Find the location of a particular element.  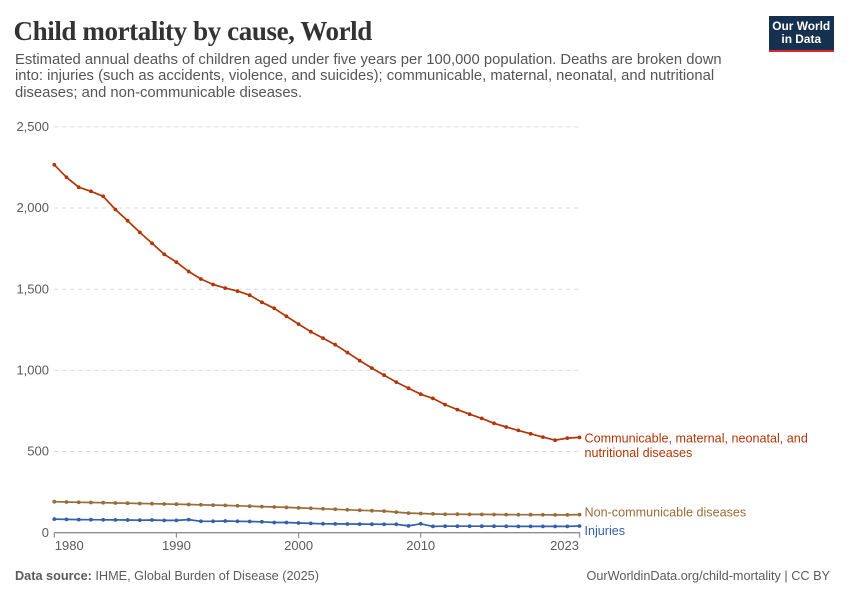

svg-text:Communicable, maternal, neonat: Communicable, maternal, neonatal, and is located at coordinates (696, 439).